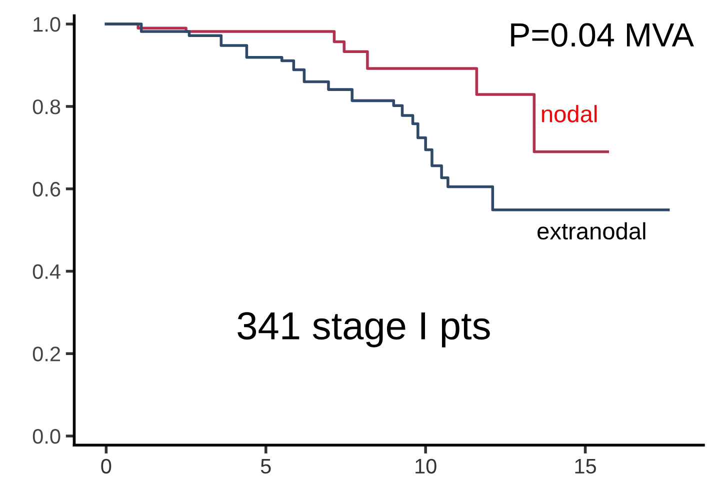 This screenshot has width=707, height=494. Describe the element at coordinates (592, 231) in the screenshot. I see `series-label: extranodal` at that location.